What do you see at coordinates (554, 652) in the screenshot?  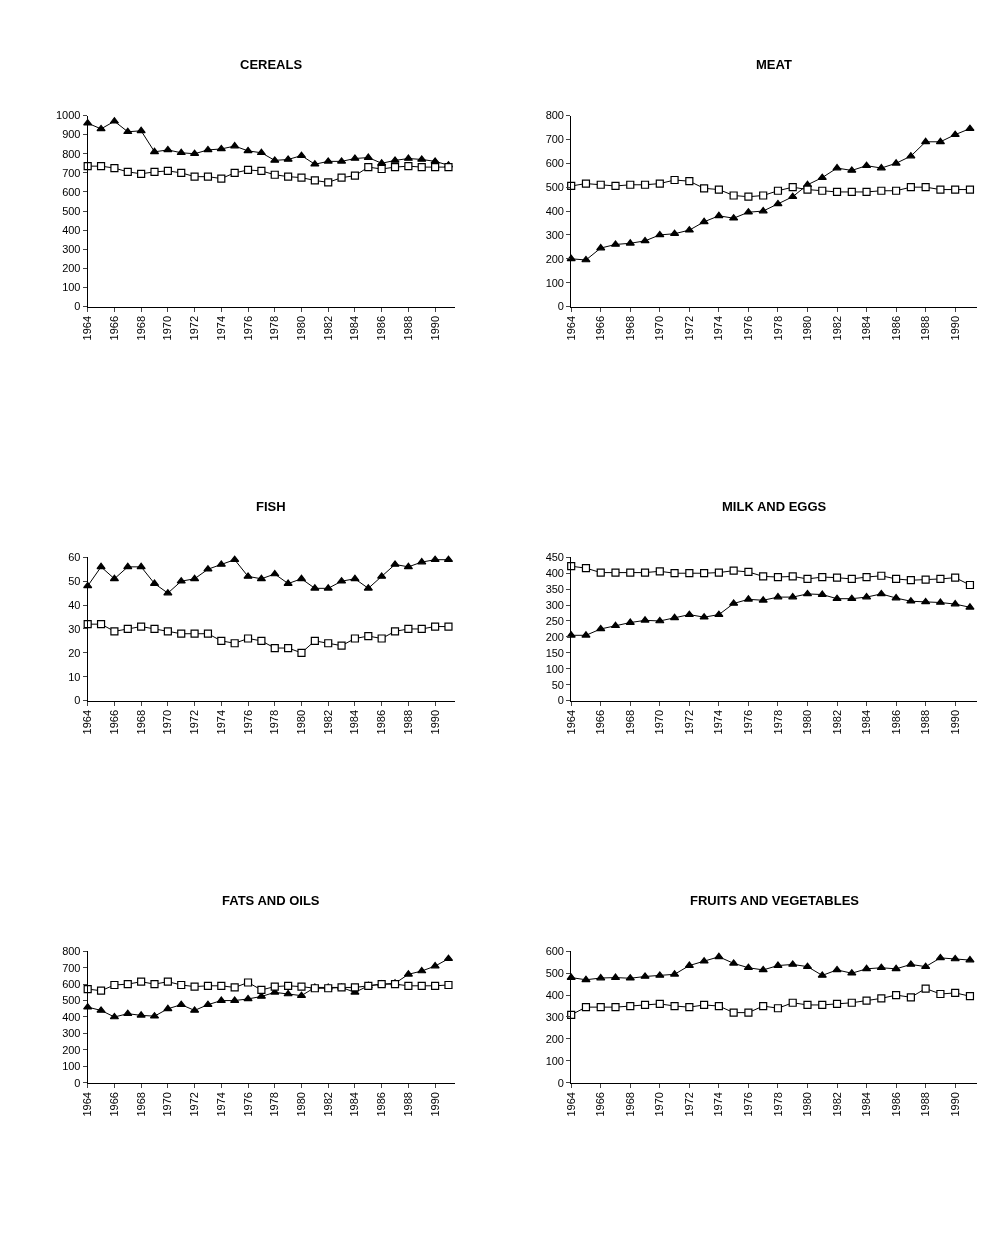 I see `y-tick-label: 150` at bounding box center [554, 652].